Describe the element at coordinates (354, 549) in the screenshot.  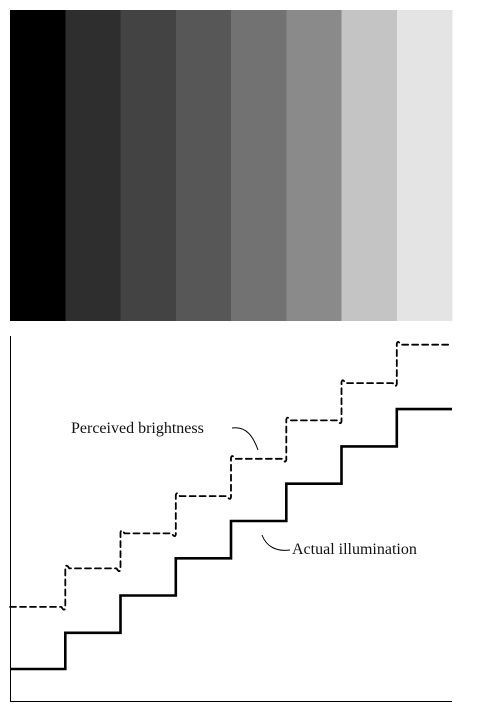
I see `actual-illumination-label: Actual illumination` at that location.